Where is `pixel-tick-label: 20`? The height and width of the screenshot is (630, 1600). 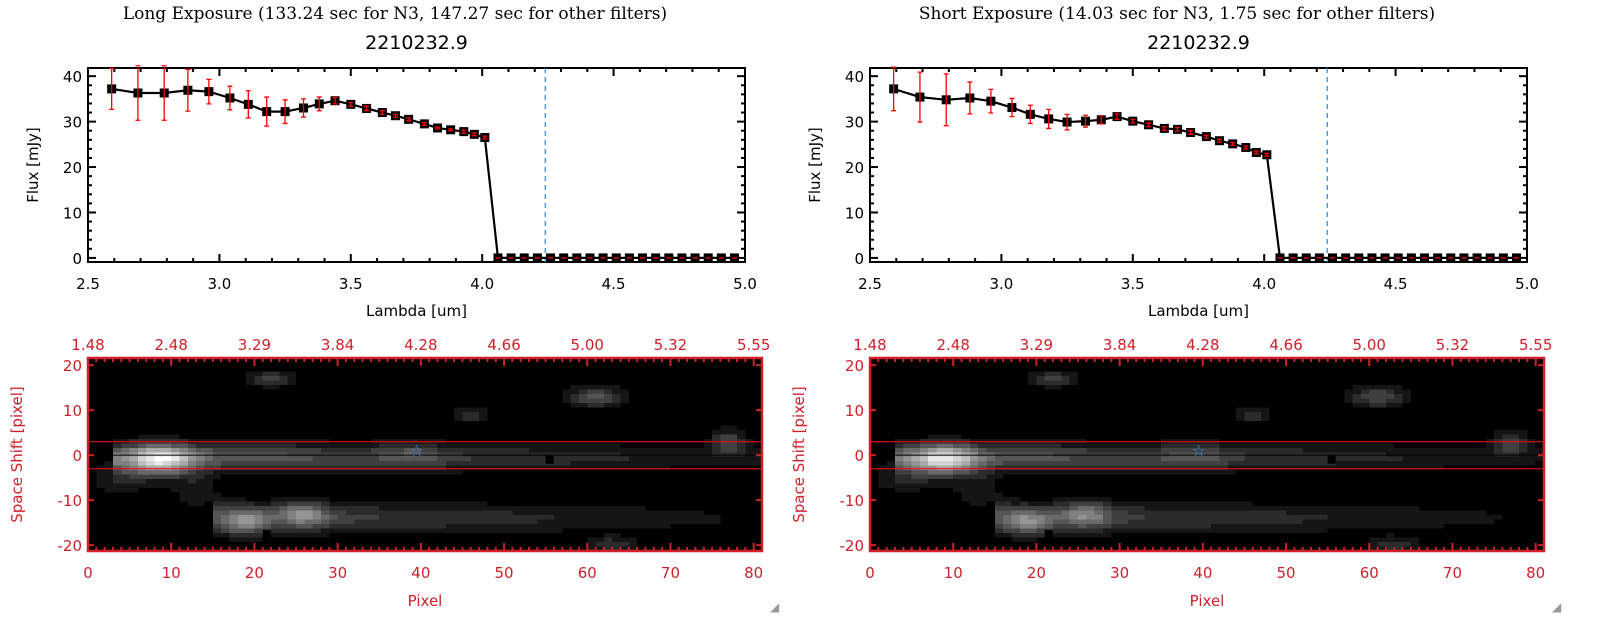
pixel-tick-label: 20 is located at coordinates (1036, 573).